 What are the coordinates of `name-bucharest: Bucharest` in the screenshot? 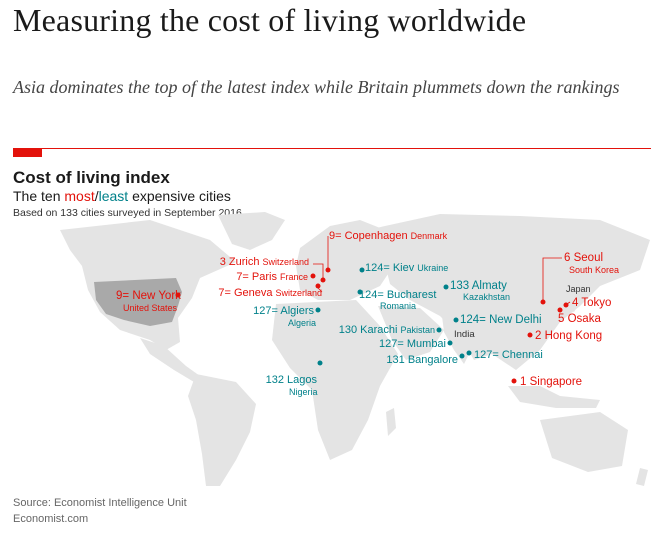 It's located at (412, 295).